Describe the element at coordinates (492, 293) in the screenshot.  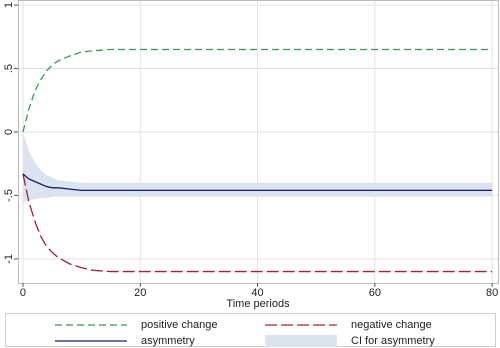
I see `x-tick-label: 80` at that location.